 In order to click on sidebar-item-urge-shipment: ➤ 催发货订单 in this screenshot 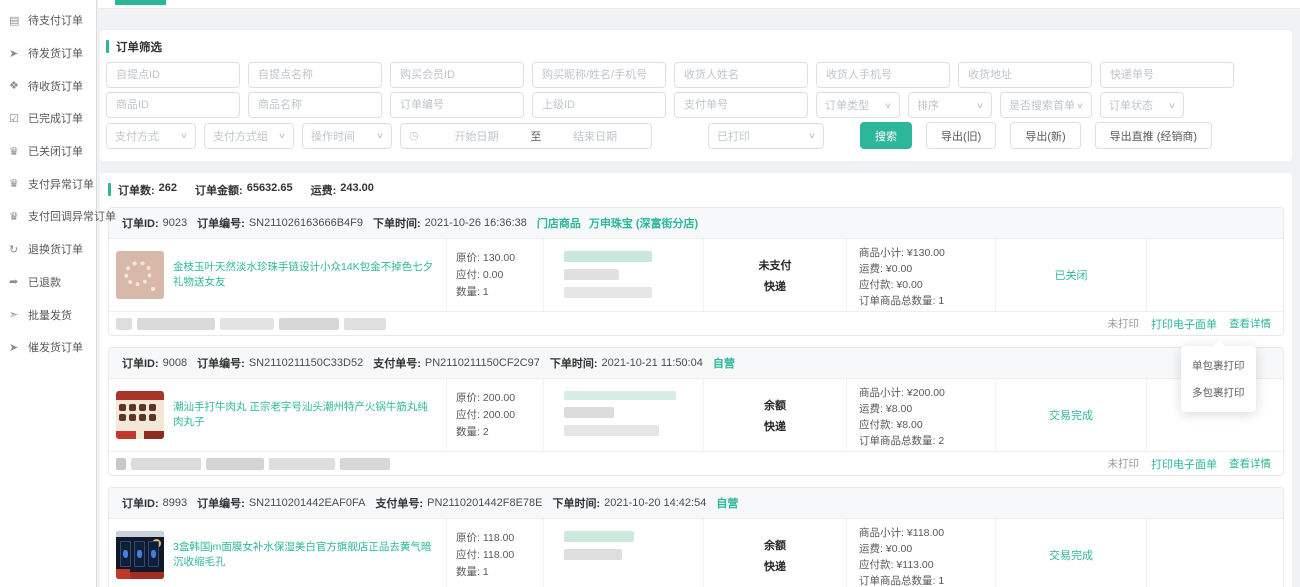, I will do `click(48, 347)`.